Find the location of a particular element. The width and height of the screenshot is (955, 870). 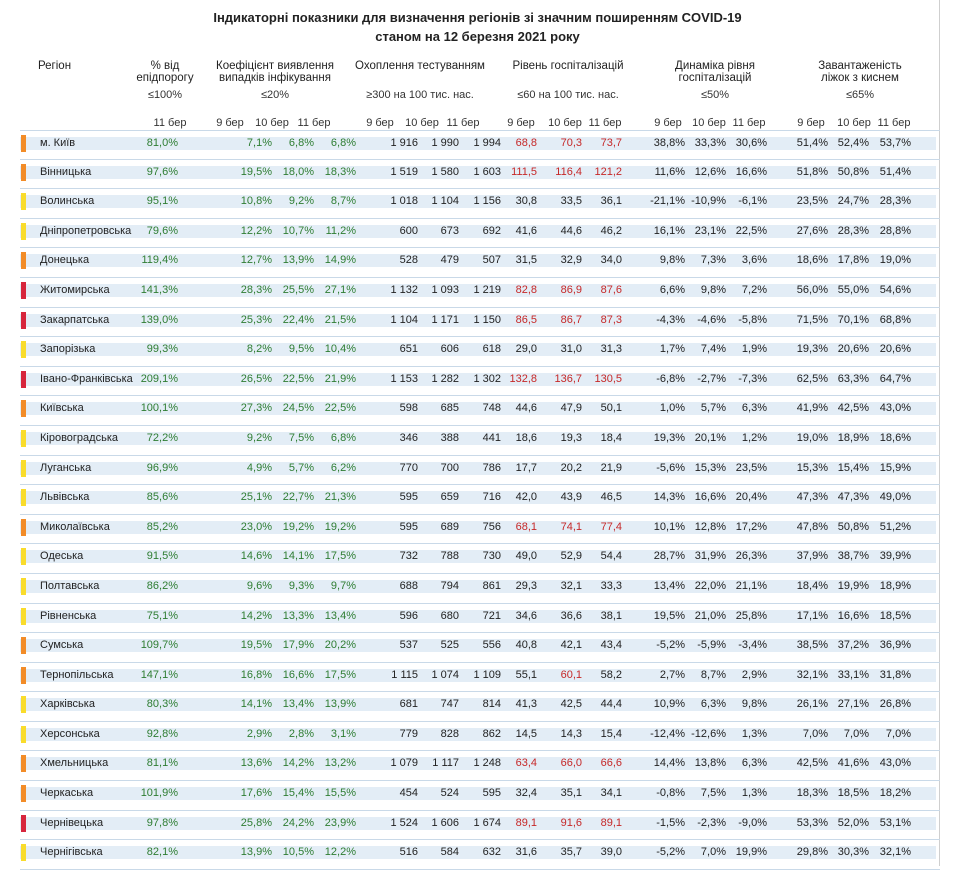

hosp-dynamics-cell: 7,2% is located at coordinates (754, 289).